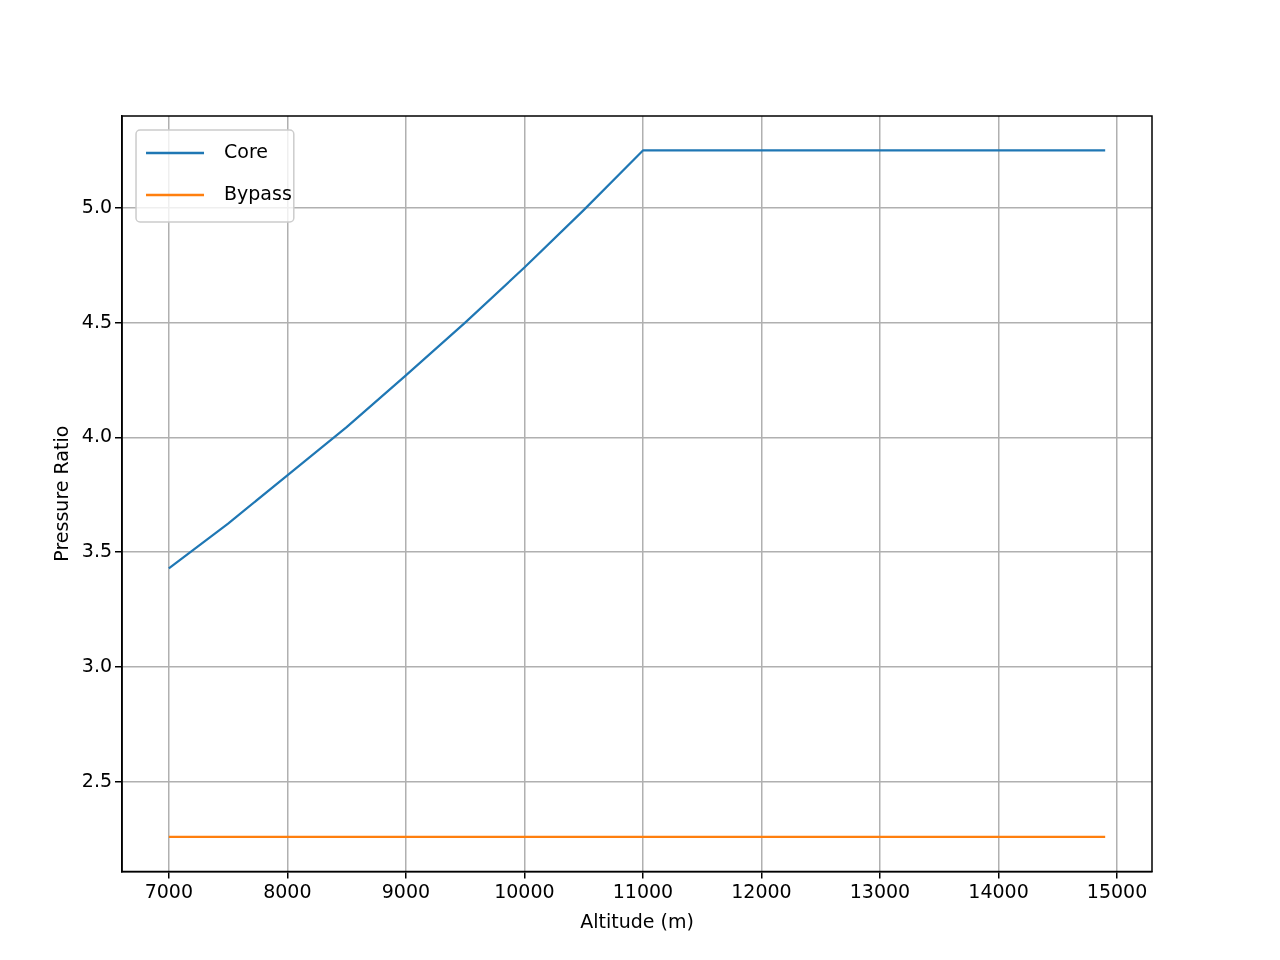  I want to click on y-tick-label: 4.0, so click(97, 435).